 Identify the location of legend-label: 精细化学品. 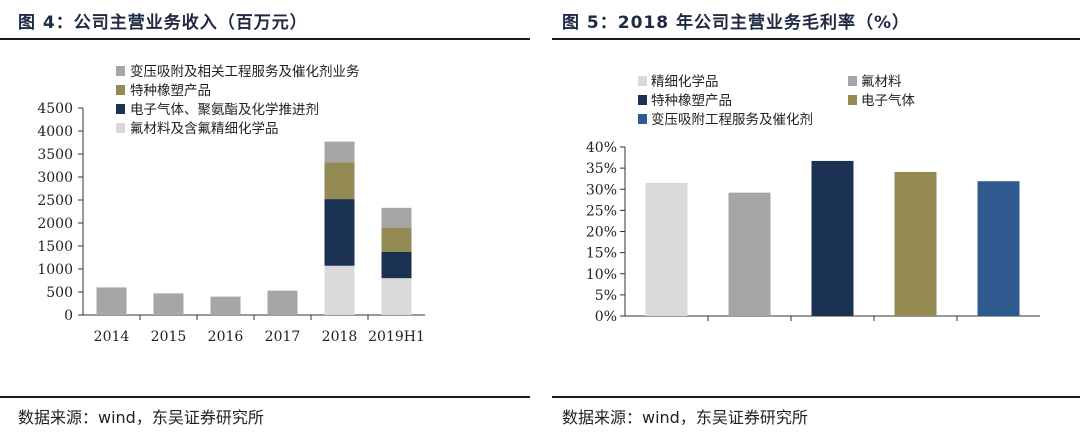
(685, 82).